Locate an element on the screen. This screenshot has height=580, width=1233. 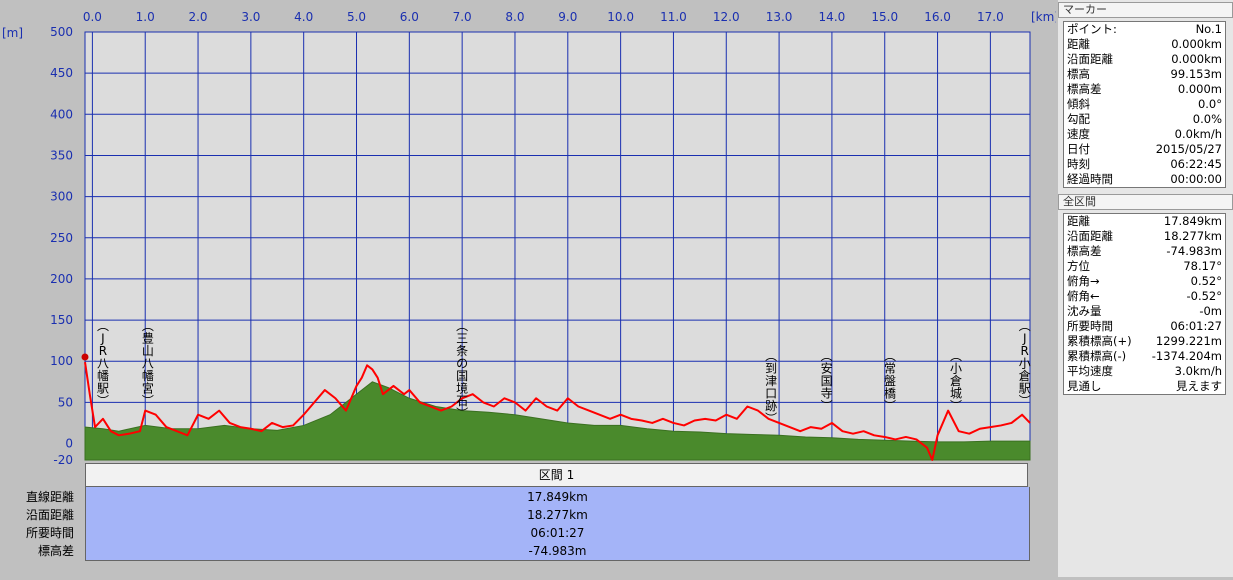
terrain-area is located at coordinates (557, 421).